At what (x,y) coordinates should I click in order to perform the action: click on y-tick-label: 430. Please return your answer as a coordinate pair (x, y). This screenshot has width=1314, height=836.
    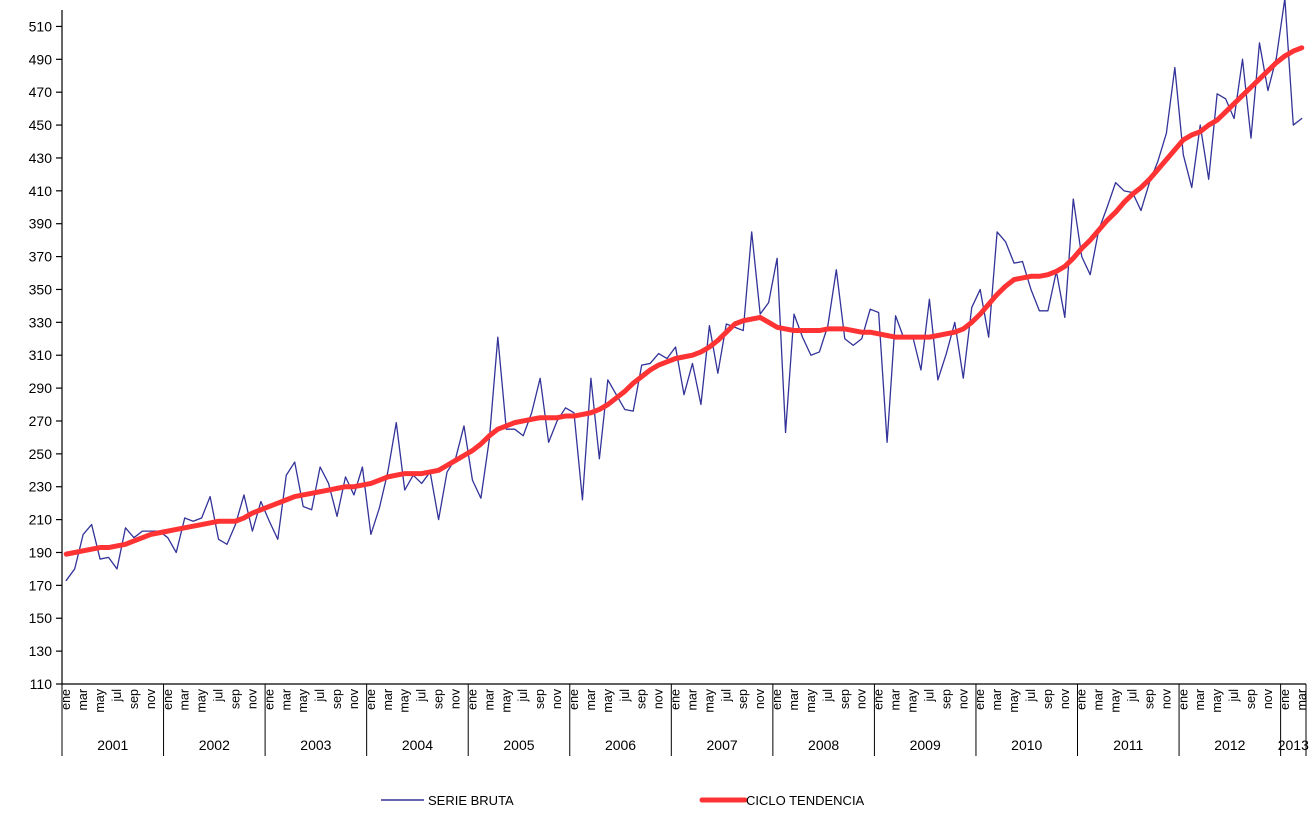
    Looking at the image, I should click on (41, 158).